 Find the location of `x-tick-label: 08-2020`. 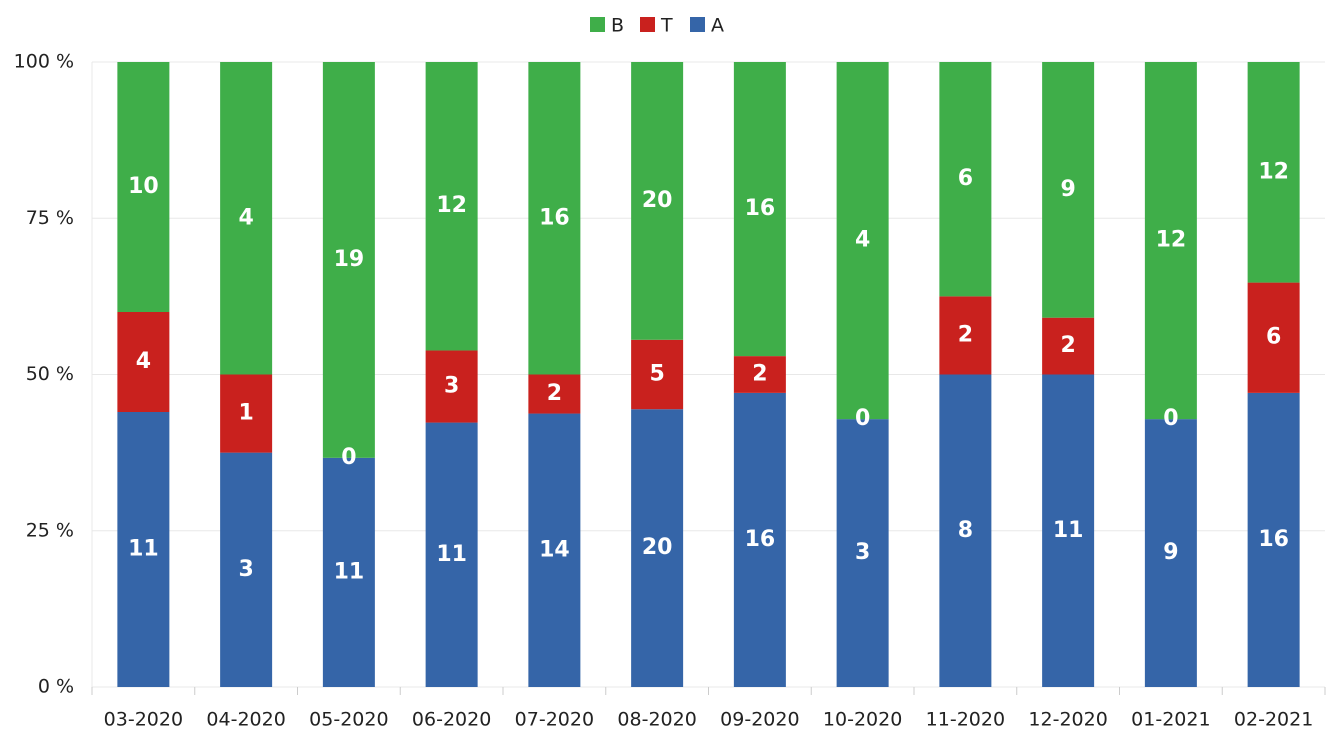

x-tick-label: 08-2020 is located at coordinates (656, 720).